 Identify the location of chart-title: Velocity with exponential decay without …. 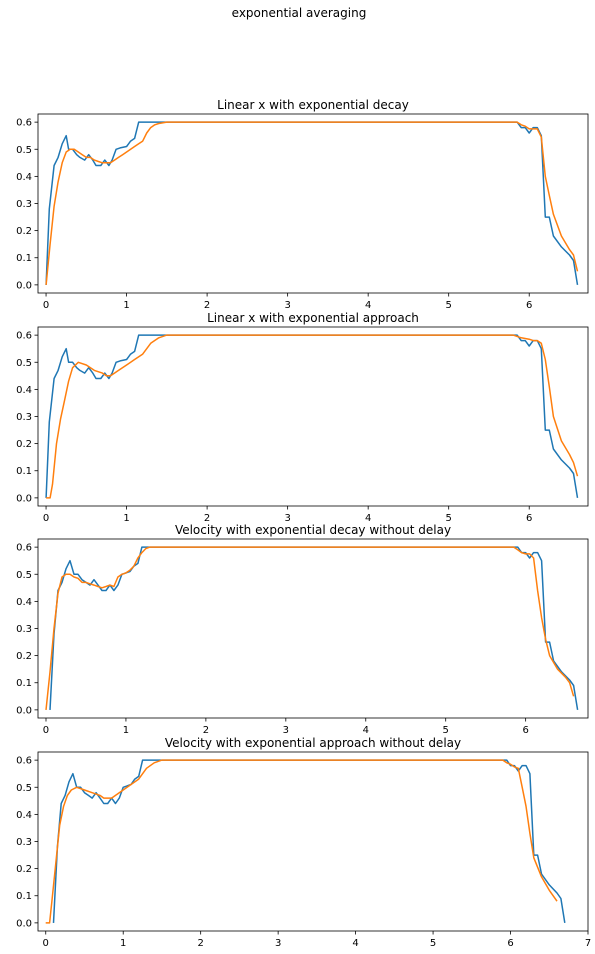
(313, 530).